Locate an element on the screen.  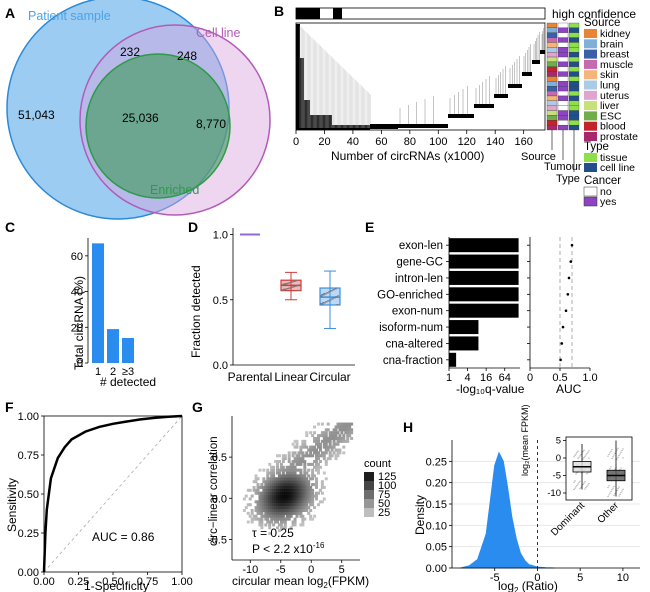
chart-f-x-tick-label: 0.00 is located at coordinates (43, 582).